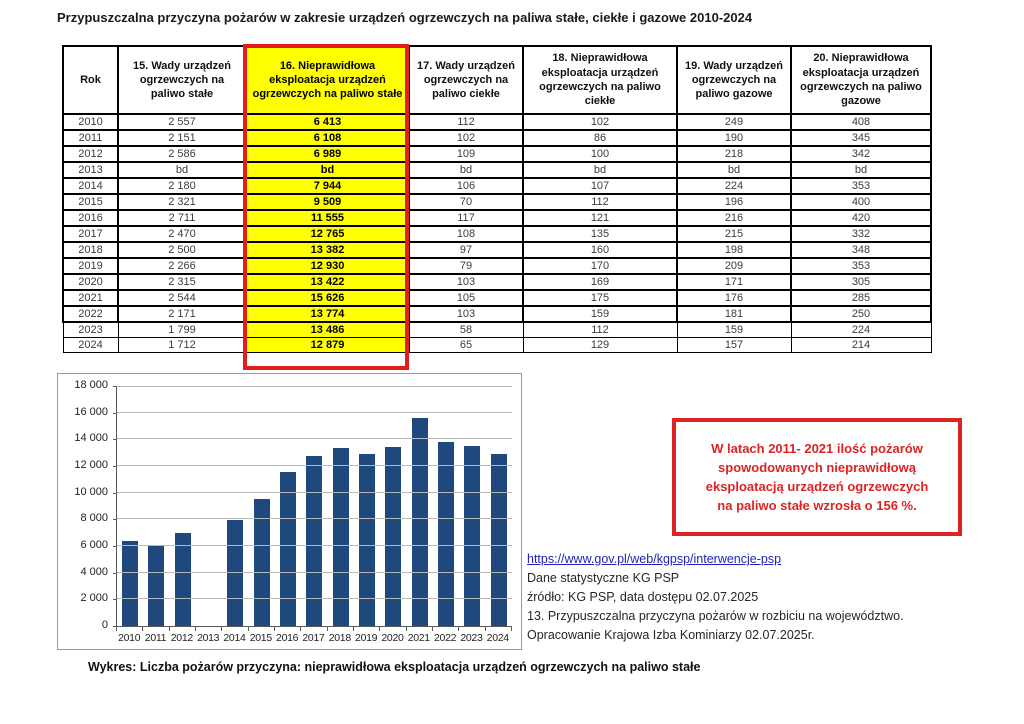  Describe the element at coordinates (861, 122) in the screenshot. I see `table-cell: 408` at that location.